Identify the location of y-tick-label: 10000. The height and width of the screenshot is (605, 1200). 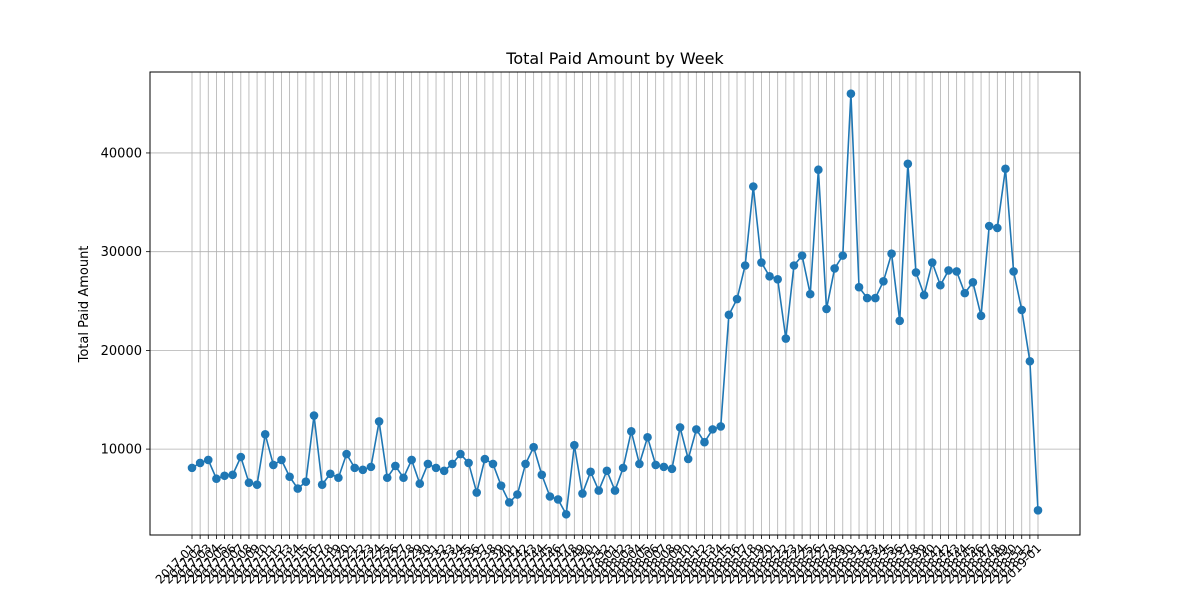
(121, 450).